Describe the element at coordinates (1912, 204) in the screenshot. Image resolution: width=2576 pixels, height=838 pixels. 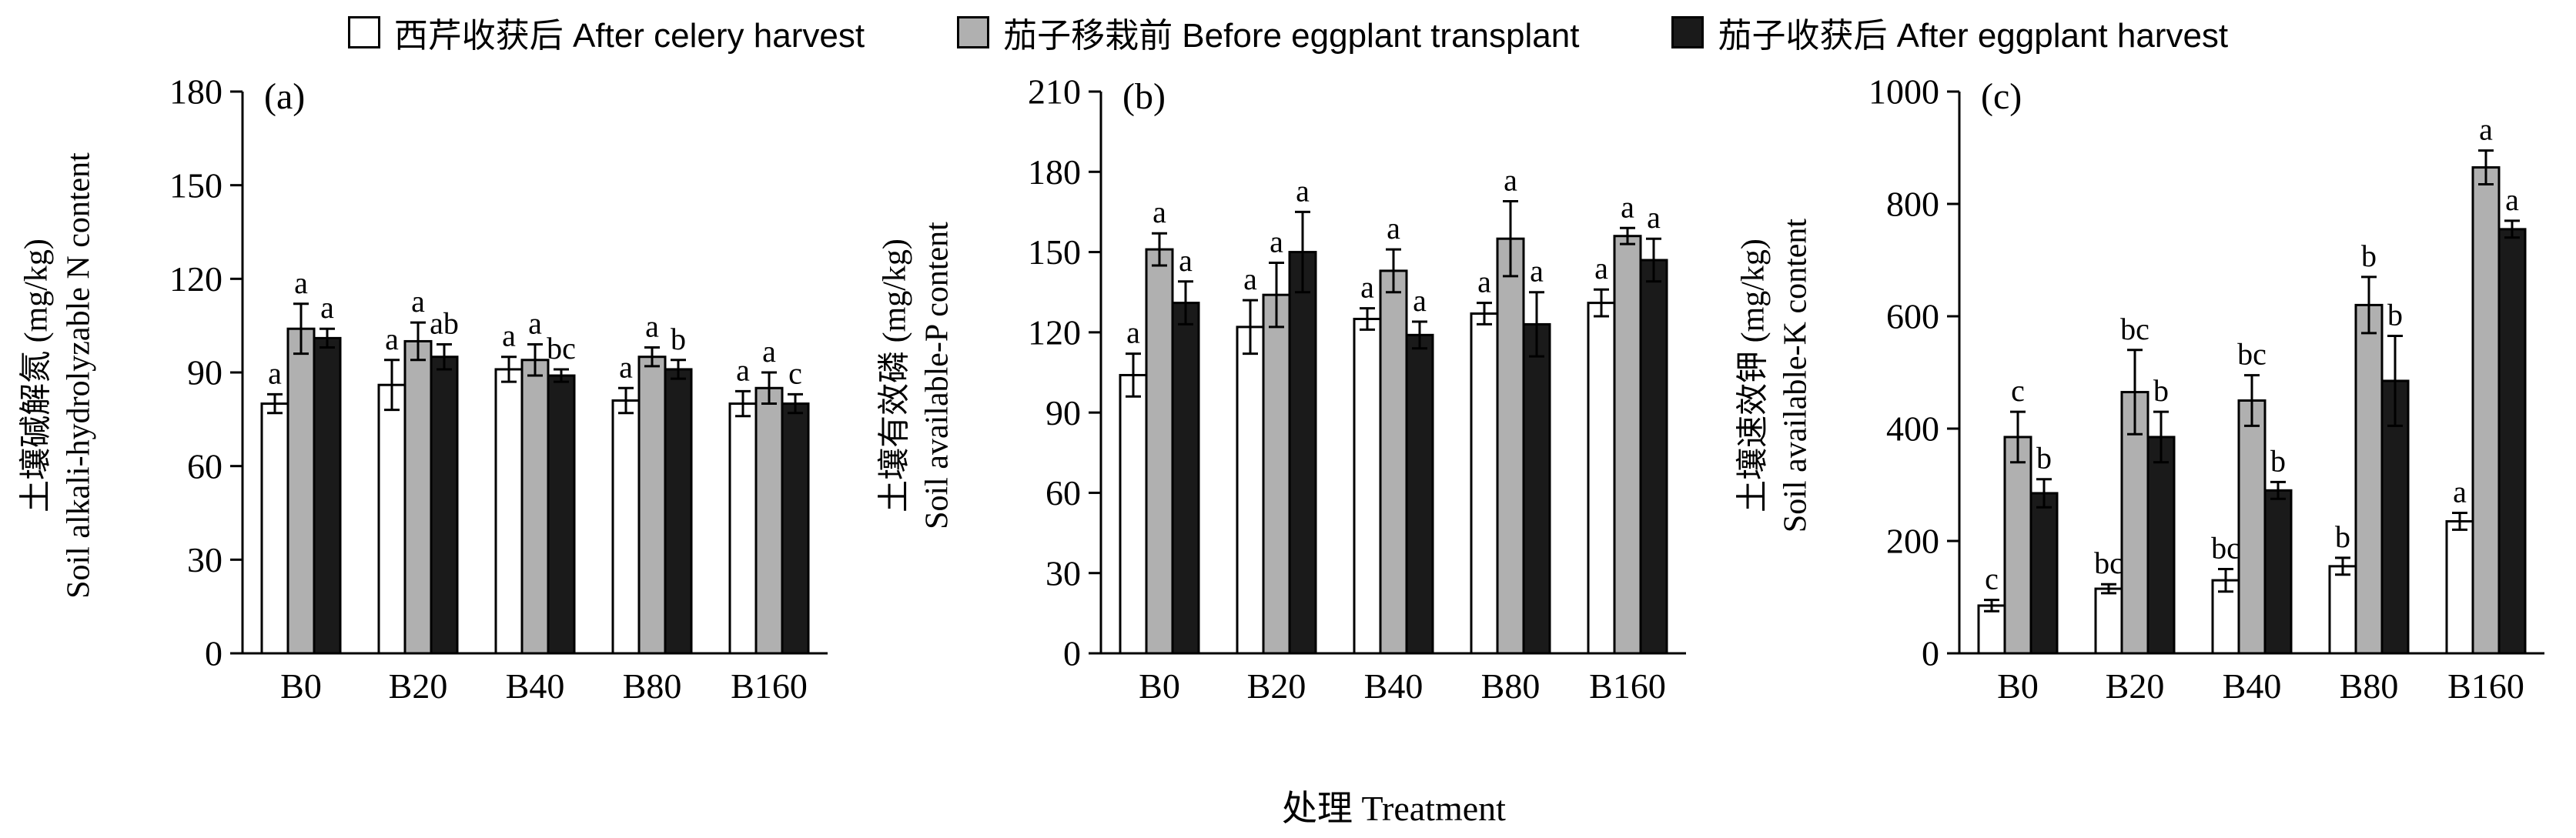
I see `y-tick-label: 800` at that location.